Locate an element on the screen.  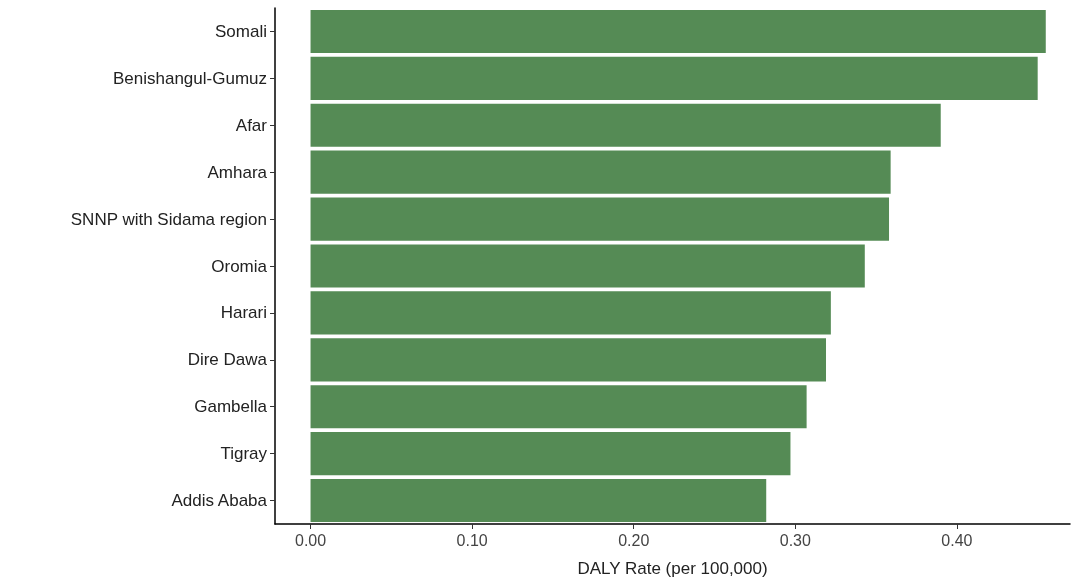
y-tick-label: Gambella is located at coordinates (231, 407).